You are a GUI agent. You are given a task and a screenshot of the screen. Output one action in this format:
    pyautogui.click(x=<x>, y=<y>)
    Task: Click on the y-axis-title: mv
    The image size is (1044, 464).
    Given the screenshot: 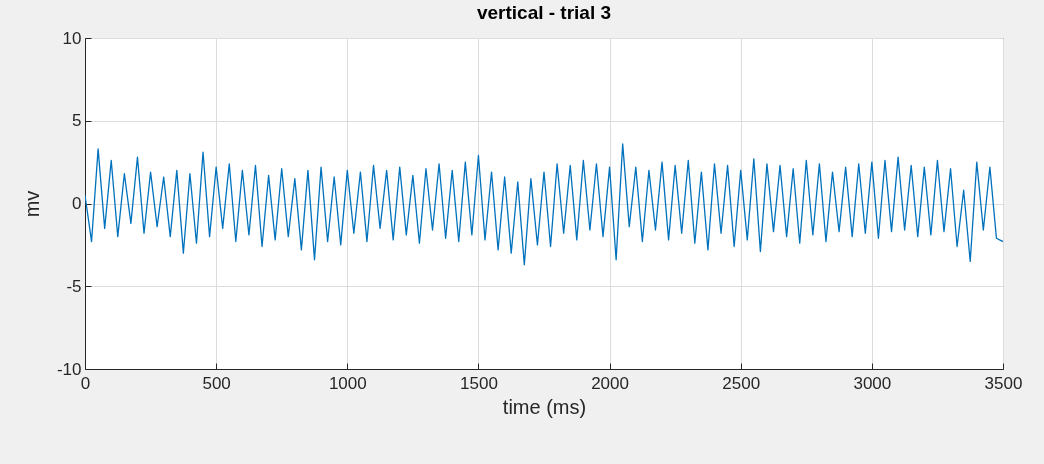 What is the action you would take?
    pyautogui.click(x=31, y=204)
    